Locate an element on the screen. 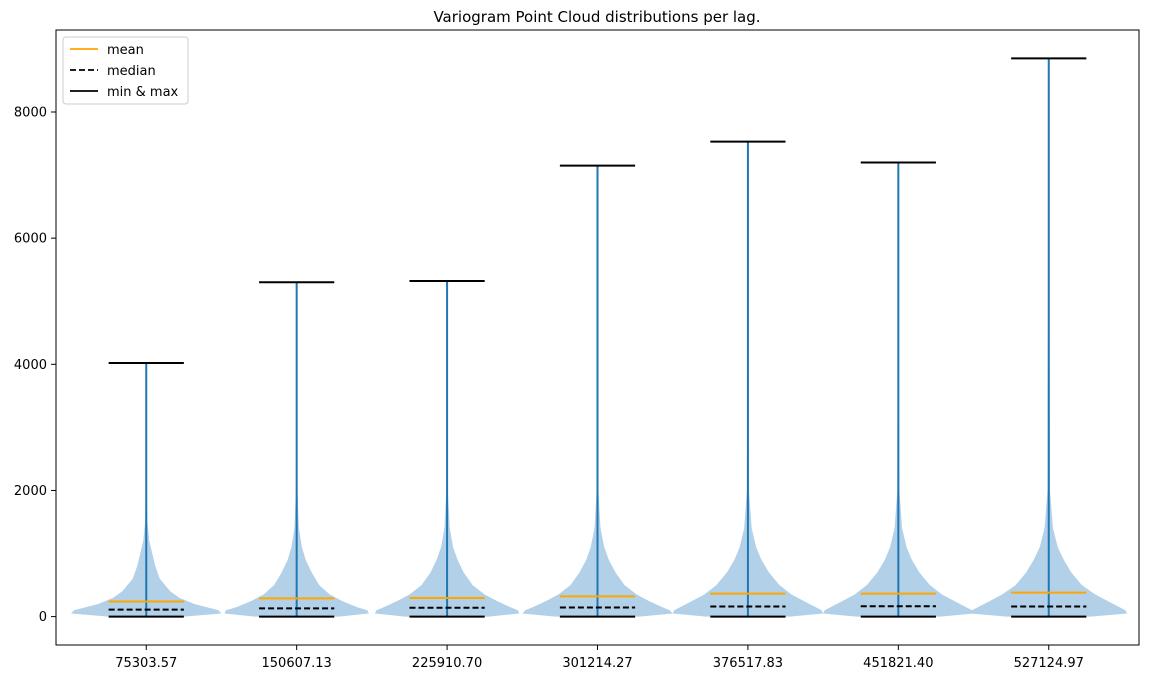 The height and width of the screenshot is (680, 1150). y-axis: 0 2000 4000 6000 8000 is located at coordinates (35, 365).